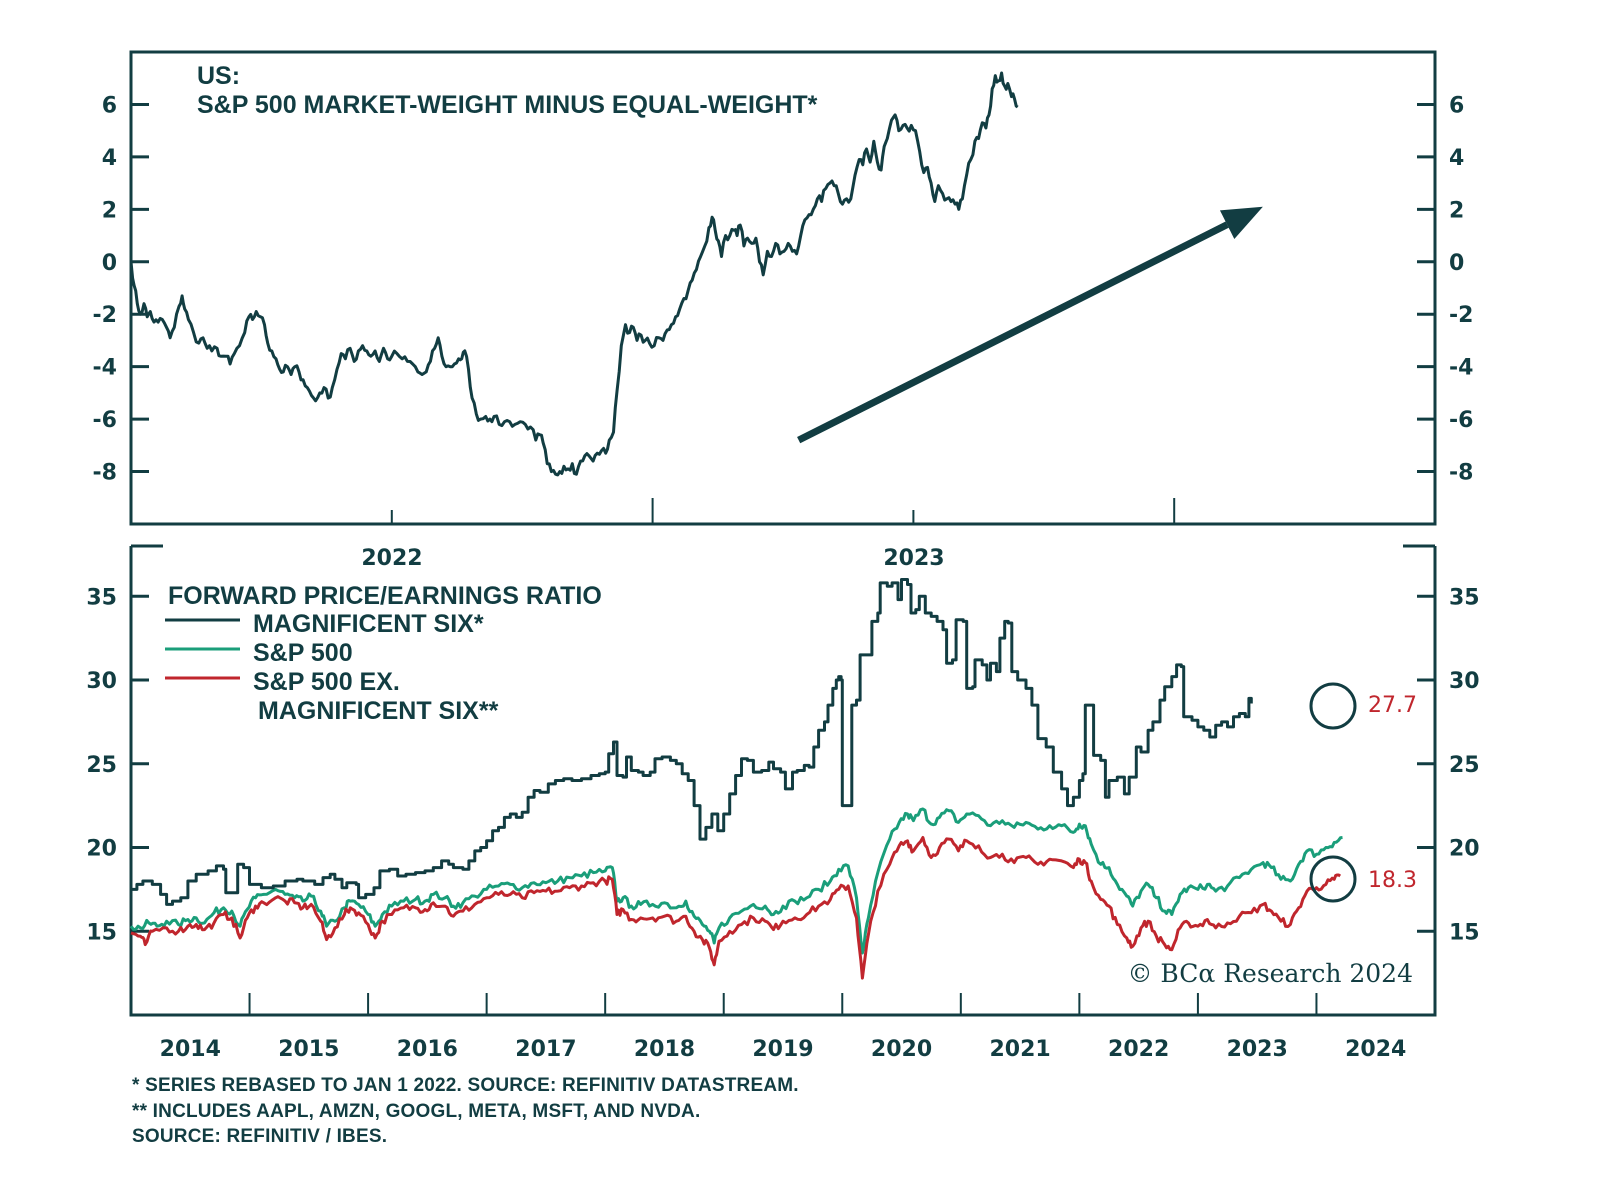 The width and height of the screenshot is (1600, 1200). I want to click on top-left-ytick-label: -8, so click(105, 473).